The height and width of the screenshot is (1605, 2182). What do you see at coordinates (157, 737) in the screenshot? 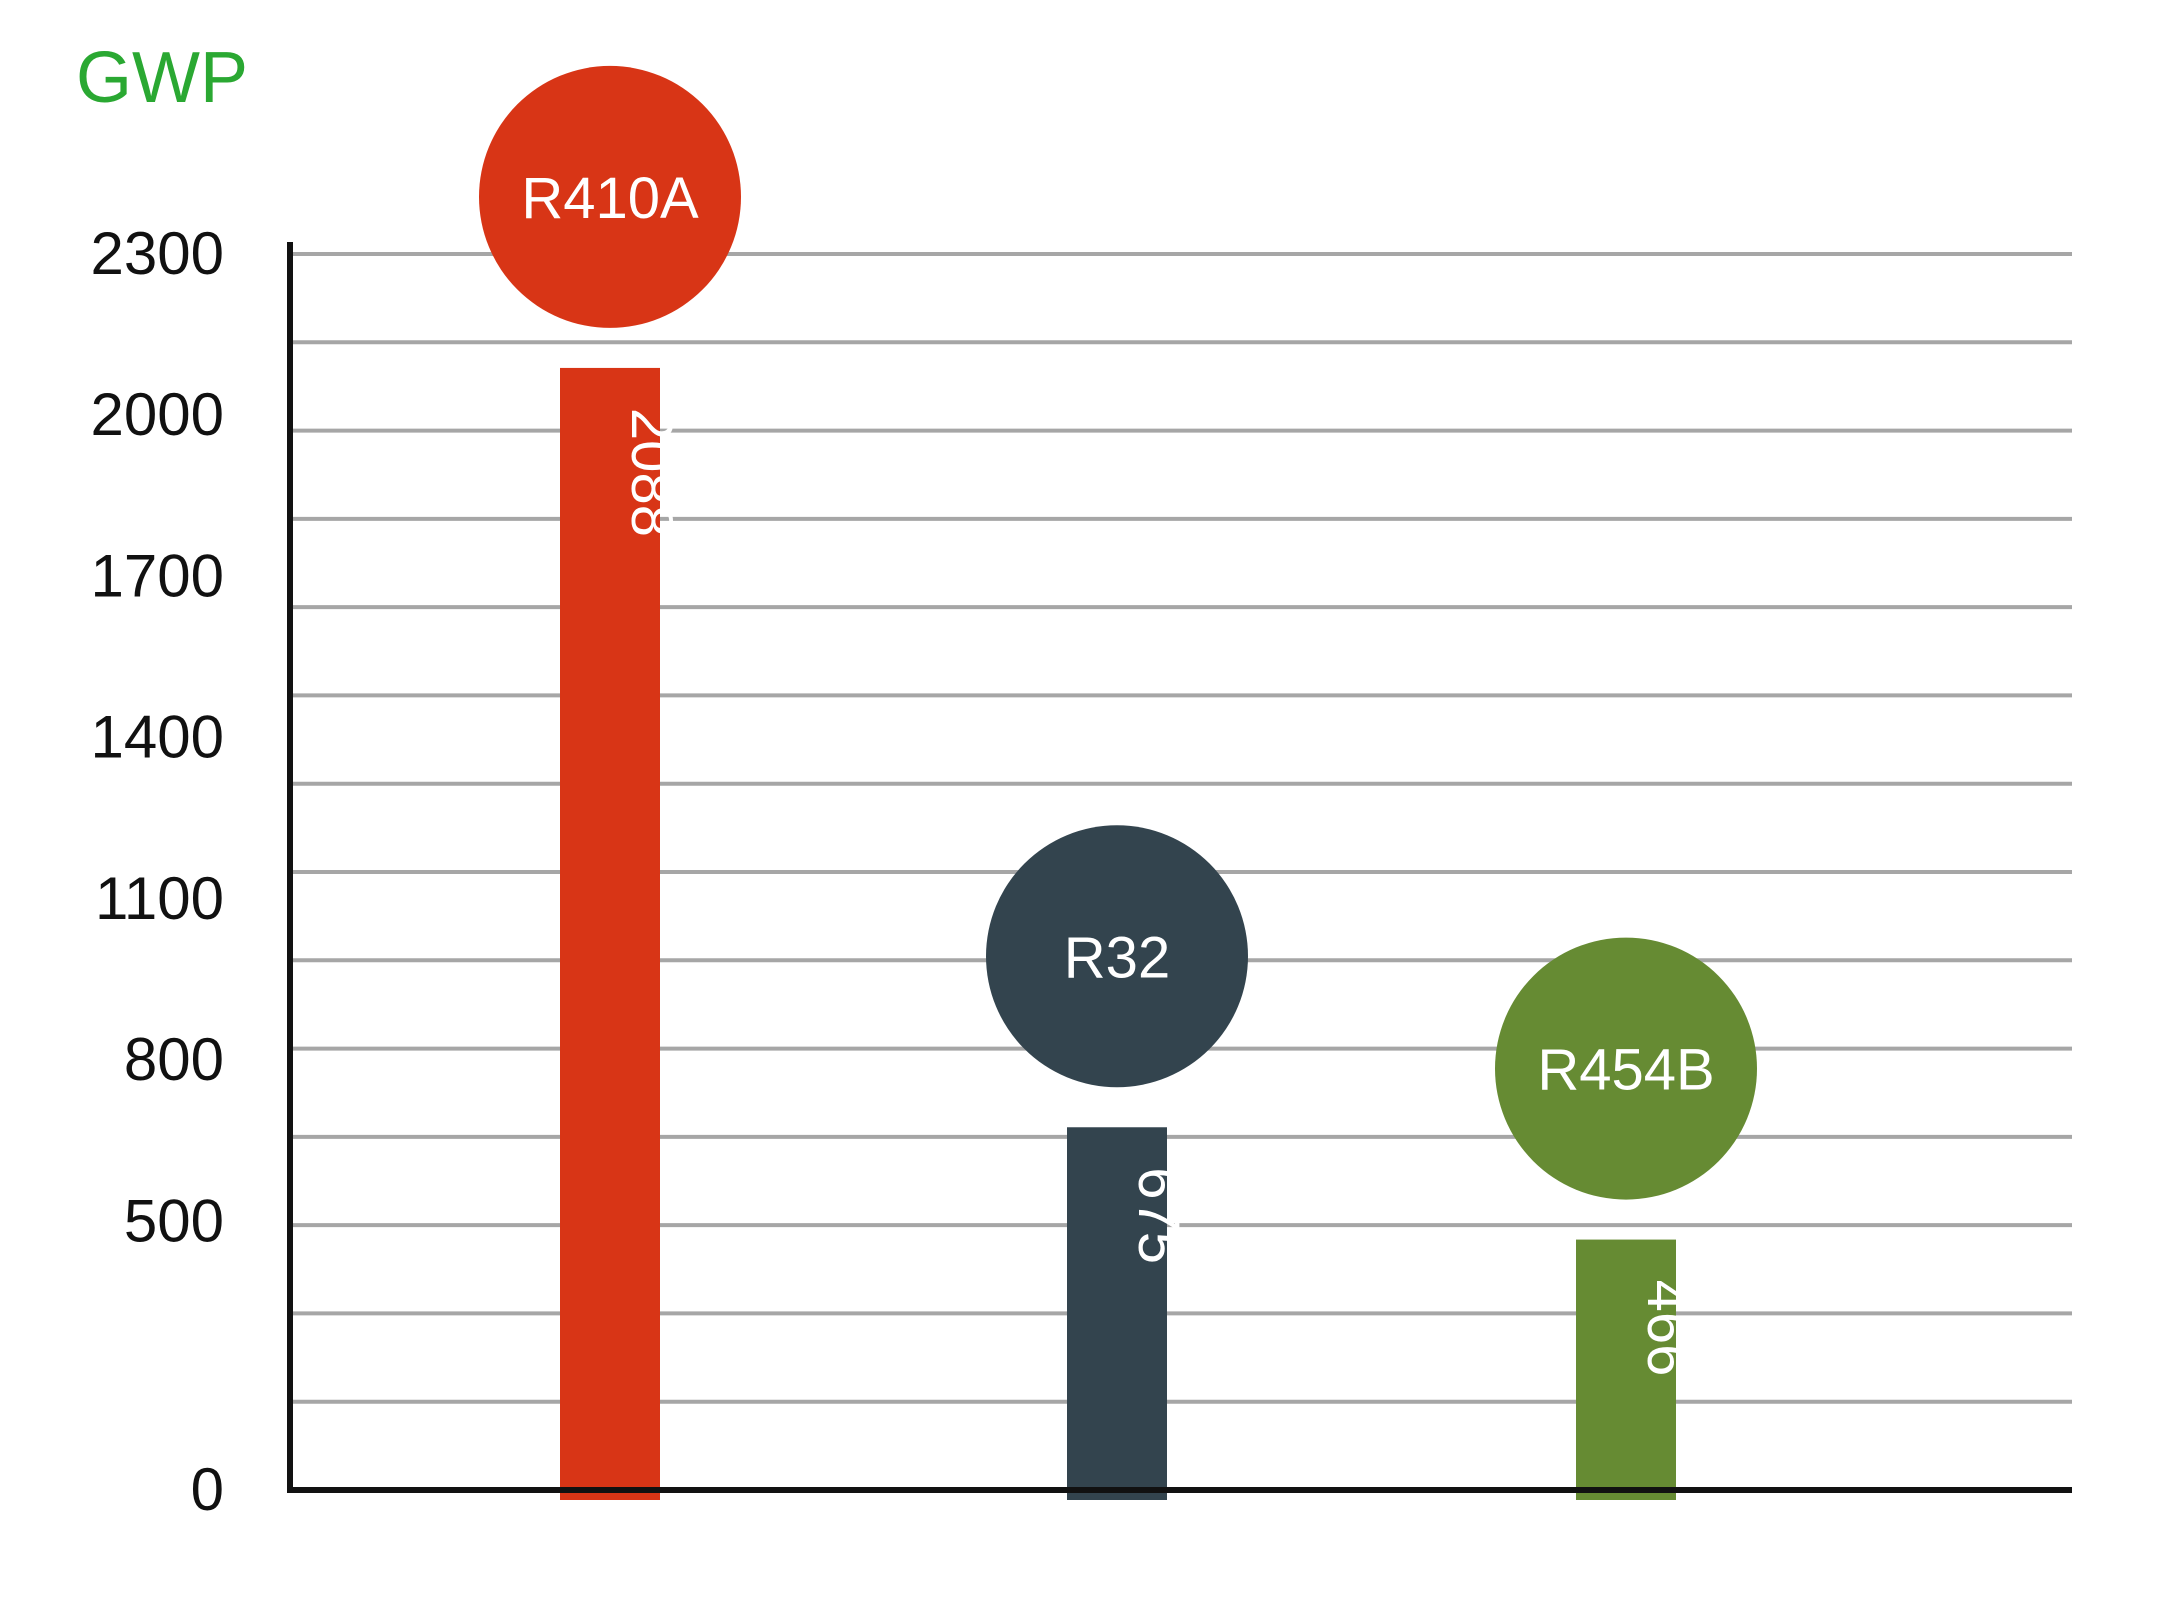
I see `y-tick-label: 1400` at bounding box center [157, 737].